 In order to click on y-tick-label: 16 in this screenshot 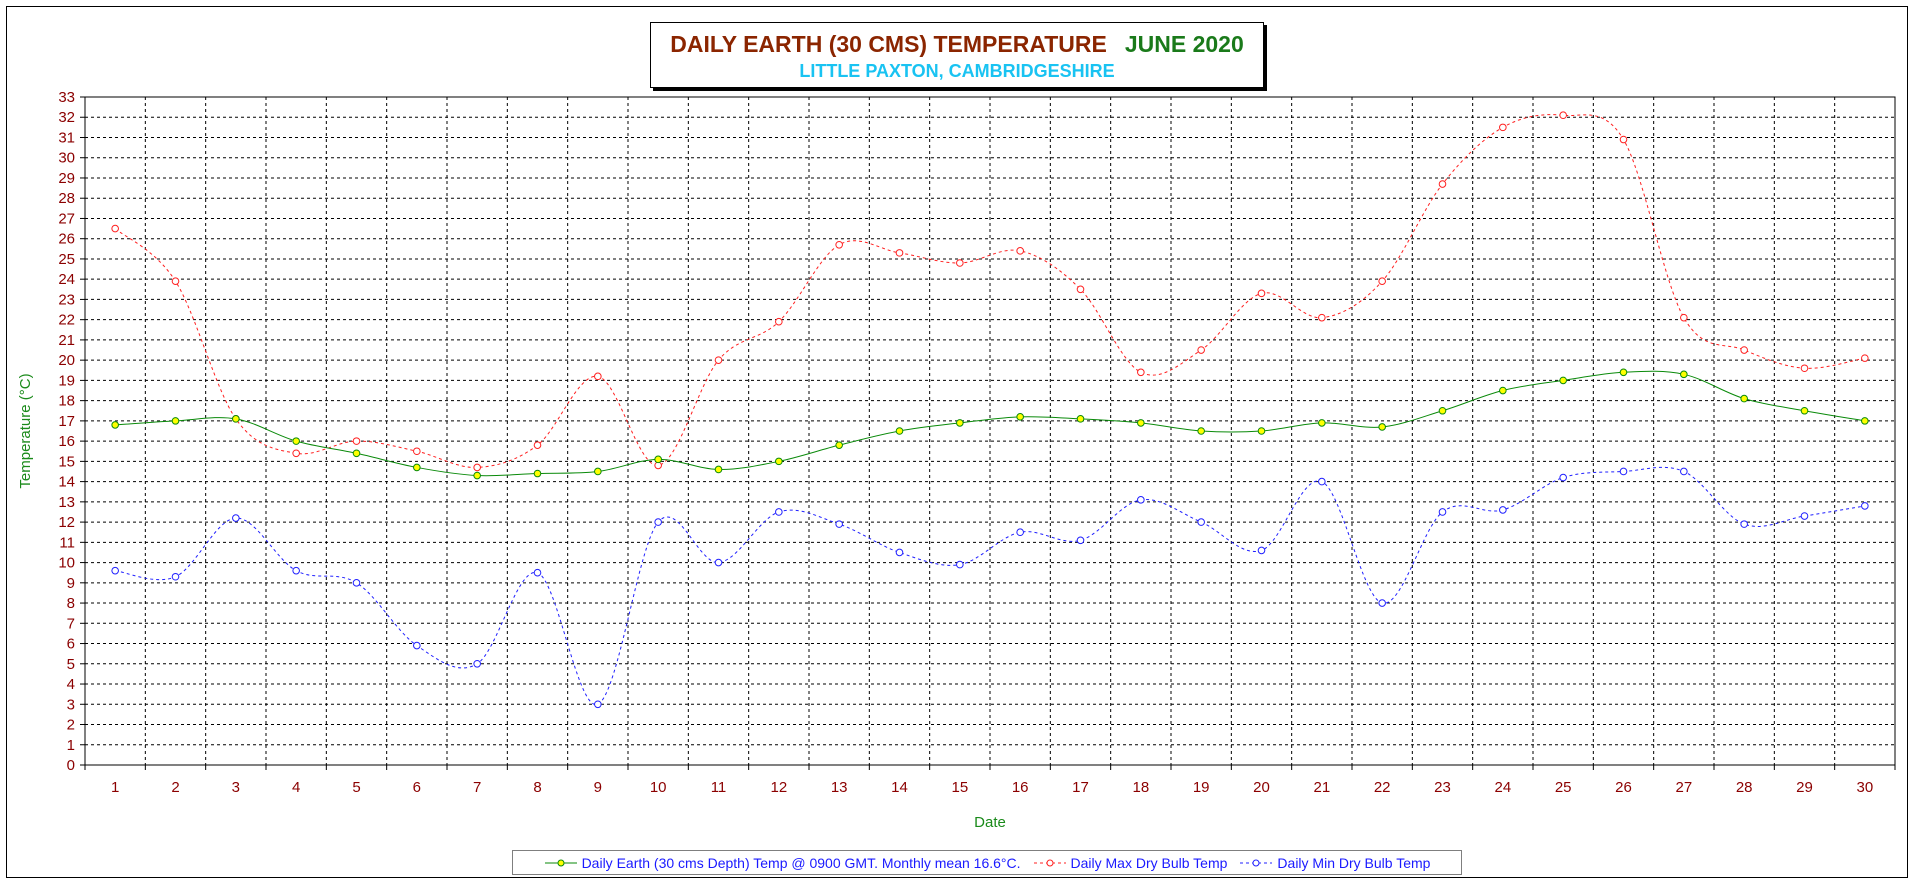, I will do `click(66, 441)`.